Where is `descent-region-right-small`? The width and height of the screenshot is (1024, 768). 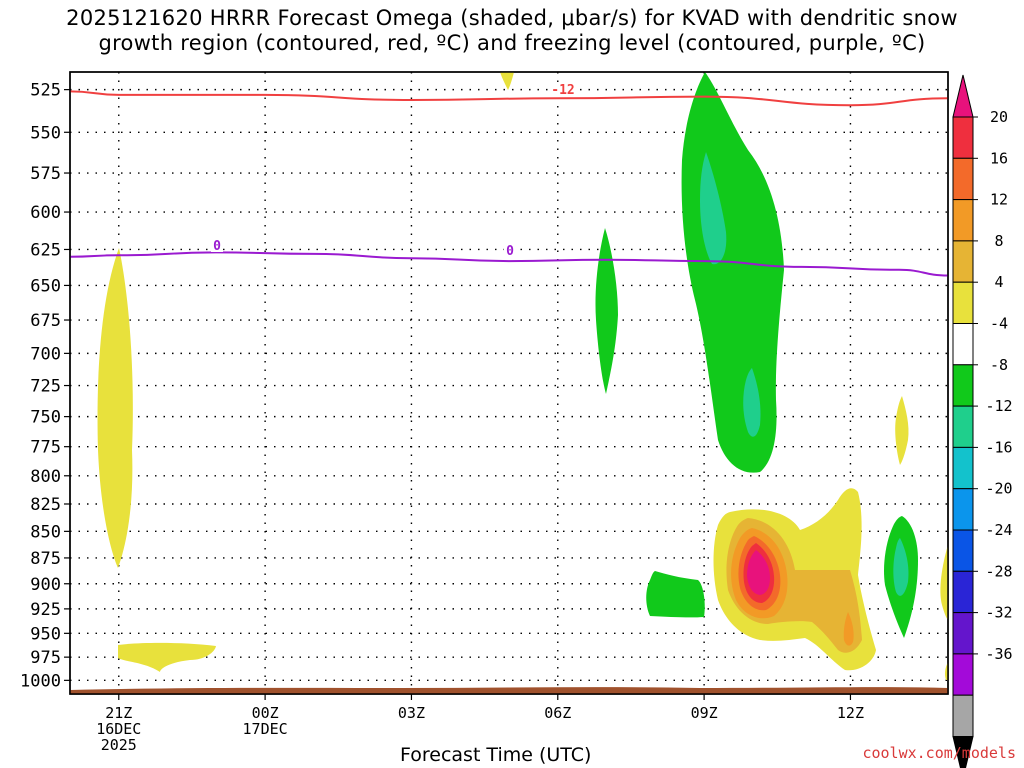 descent-region-right-small is located at coordinates (902, 430).